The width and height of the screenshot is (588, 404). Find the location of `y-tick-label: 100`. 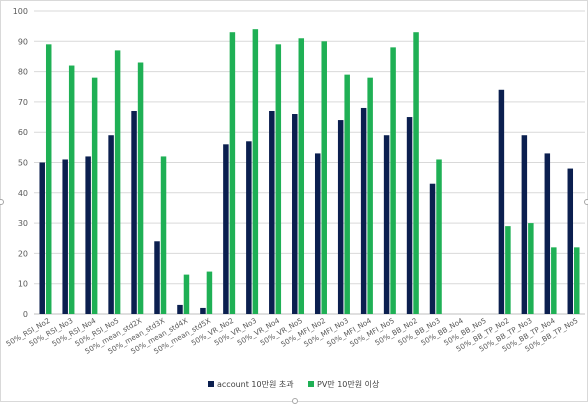

y-tick-label: 100 is located at coordinates (20, 11).